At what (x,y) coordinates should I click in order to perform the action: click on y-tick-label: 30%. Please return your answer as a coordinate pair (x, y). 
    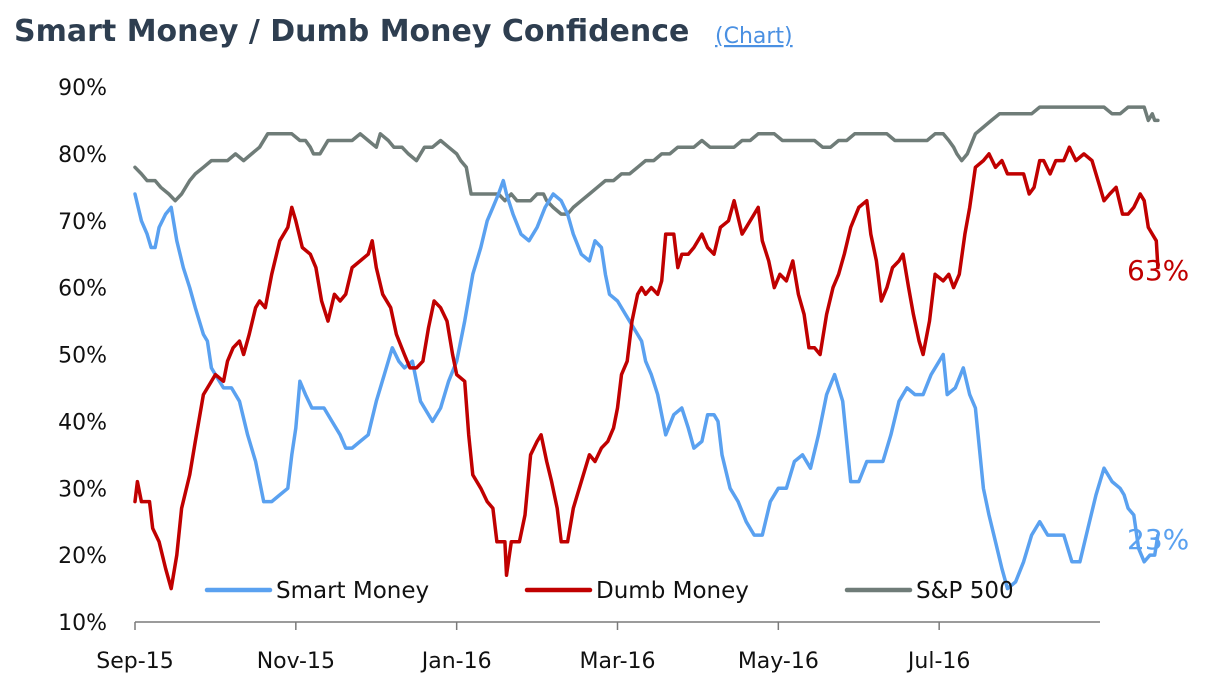
    Looking at the image, I should click on (82, 489).